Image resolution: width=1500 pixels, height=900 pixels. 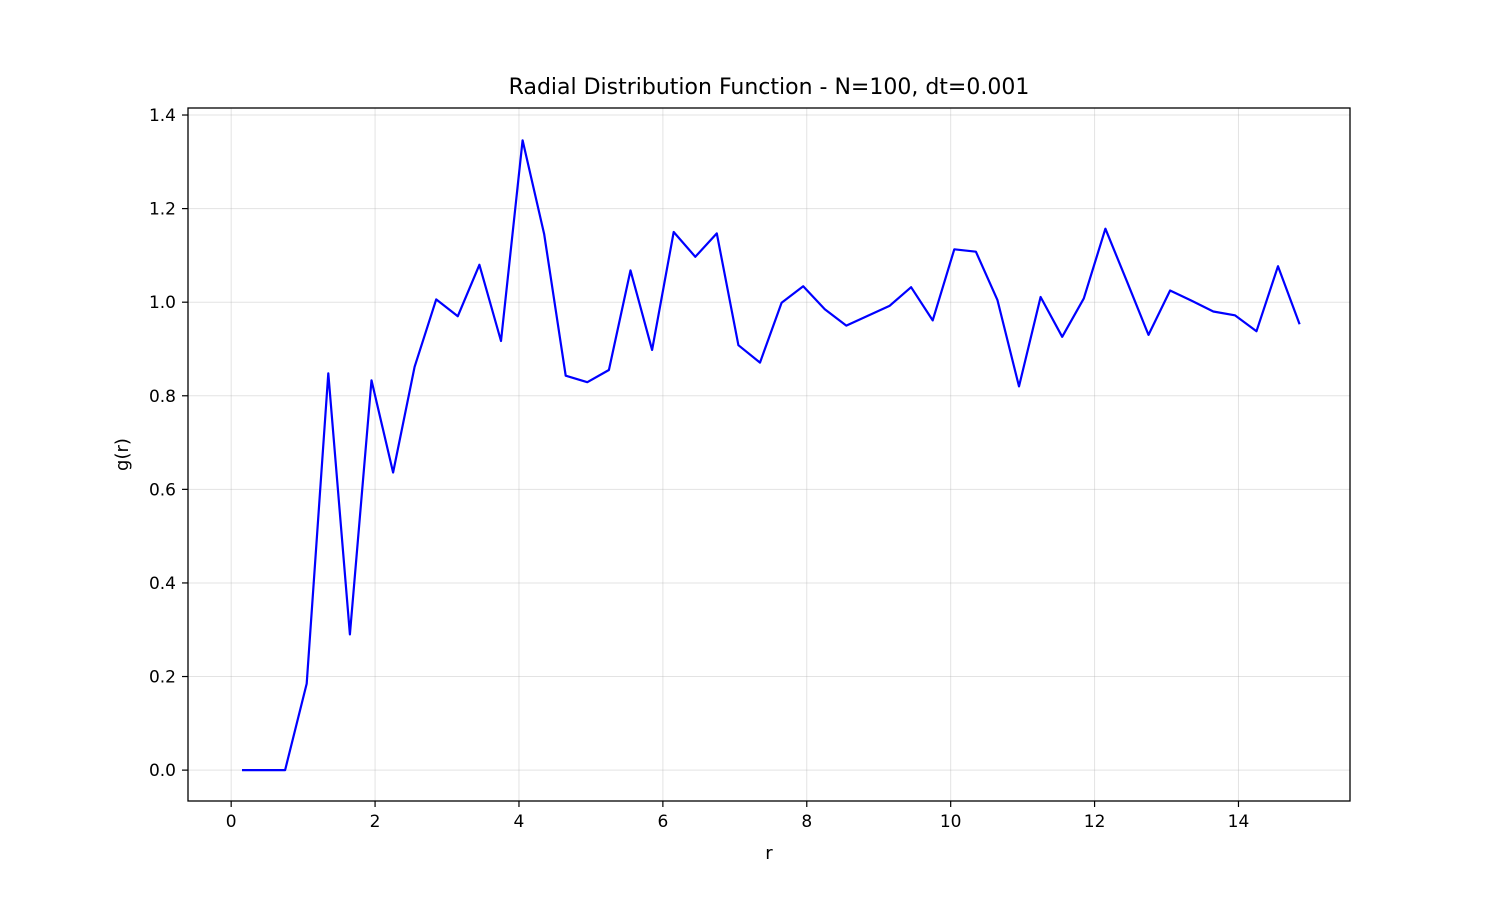 I want to click on x-tick-label: 6, so click(x=662, y=822).